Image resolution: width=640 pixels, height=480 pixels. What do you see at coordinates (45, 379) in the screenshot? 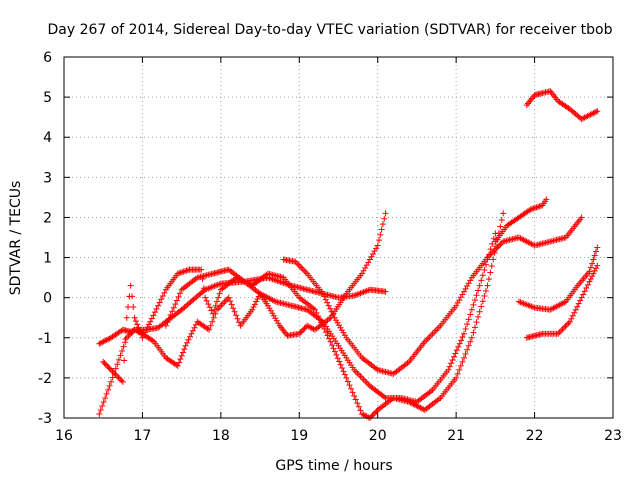
I see `y-tick-label: -2` at bounding box center [45, 379].